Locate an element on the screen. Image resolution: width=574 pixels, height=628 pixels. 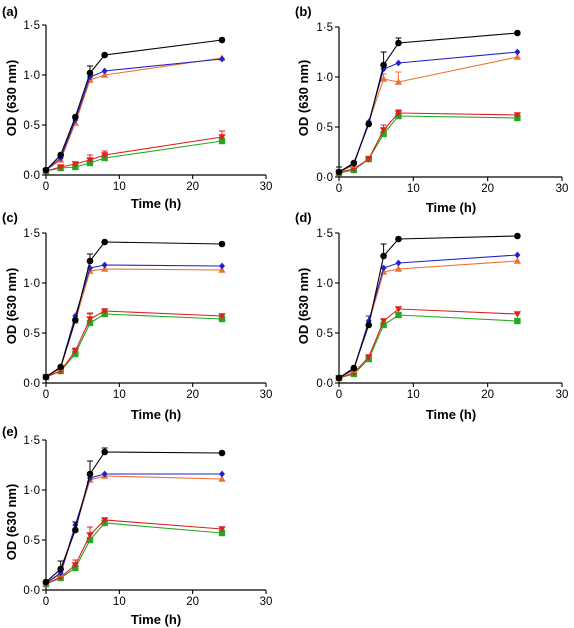
panel-label: (a) is located at coordinates (10, 11).